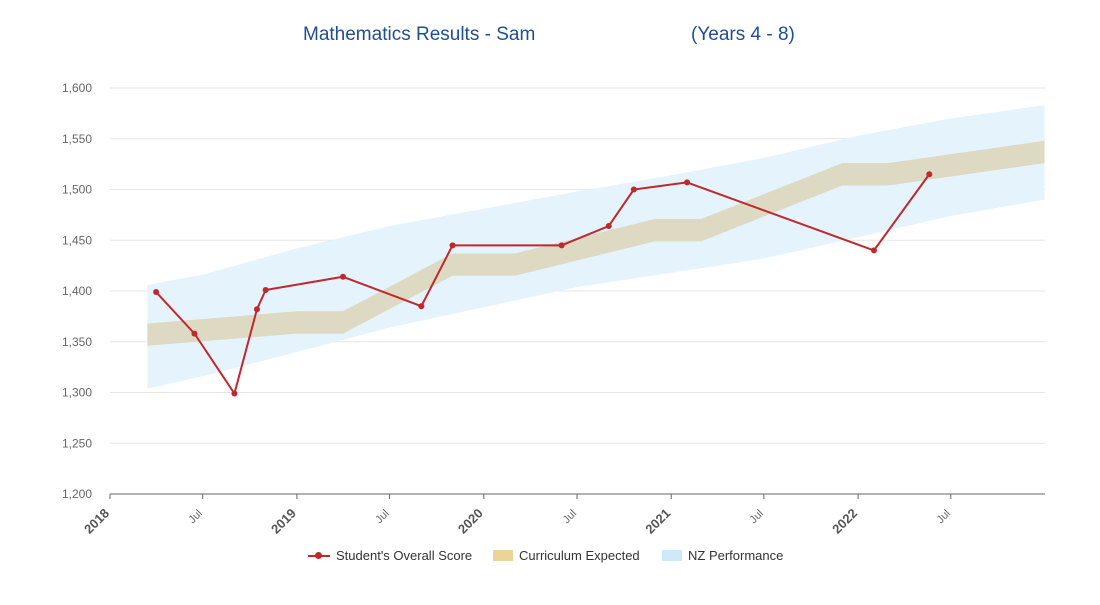  Describe the element at coordinates (550, 37) in the screenshot. I see `chart-title: Mathematics Results - Sam (Years 4 - 8)` at that location.